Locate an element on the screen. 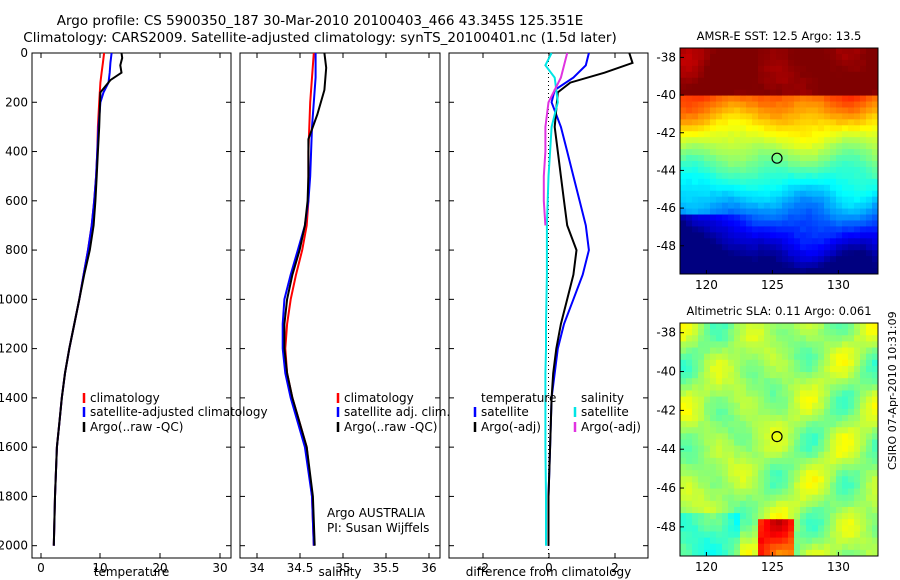  argo-float-marker is located at coordinates (777, 158).